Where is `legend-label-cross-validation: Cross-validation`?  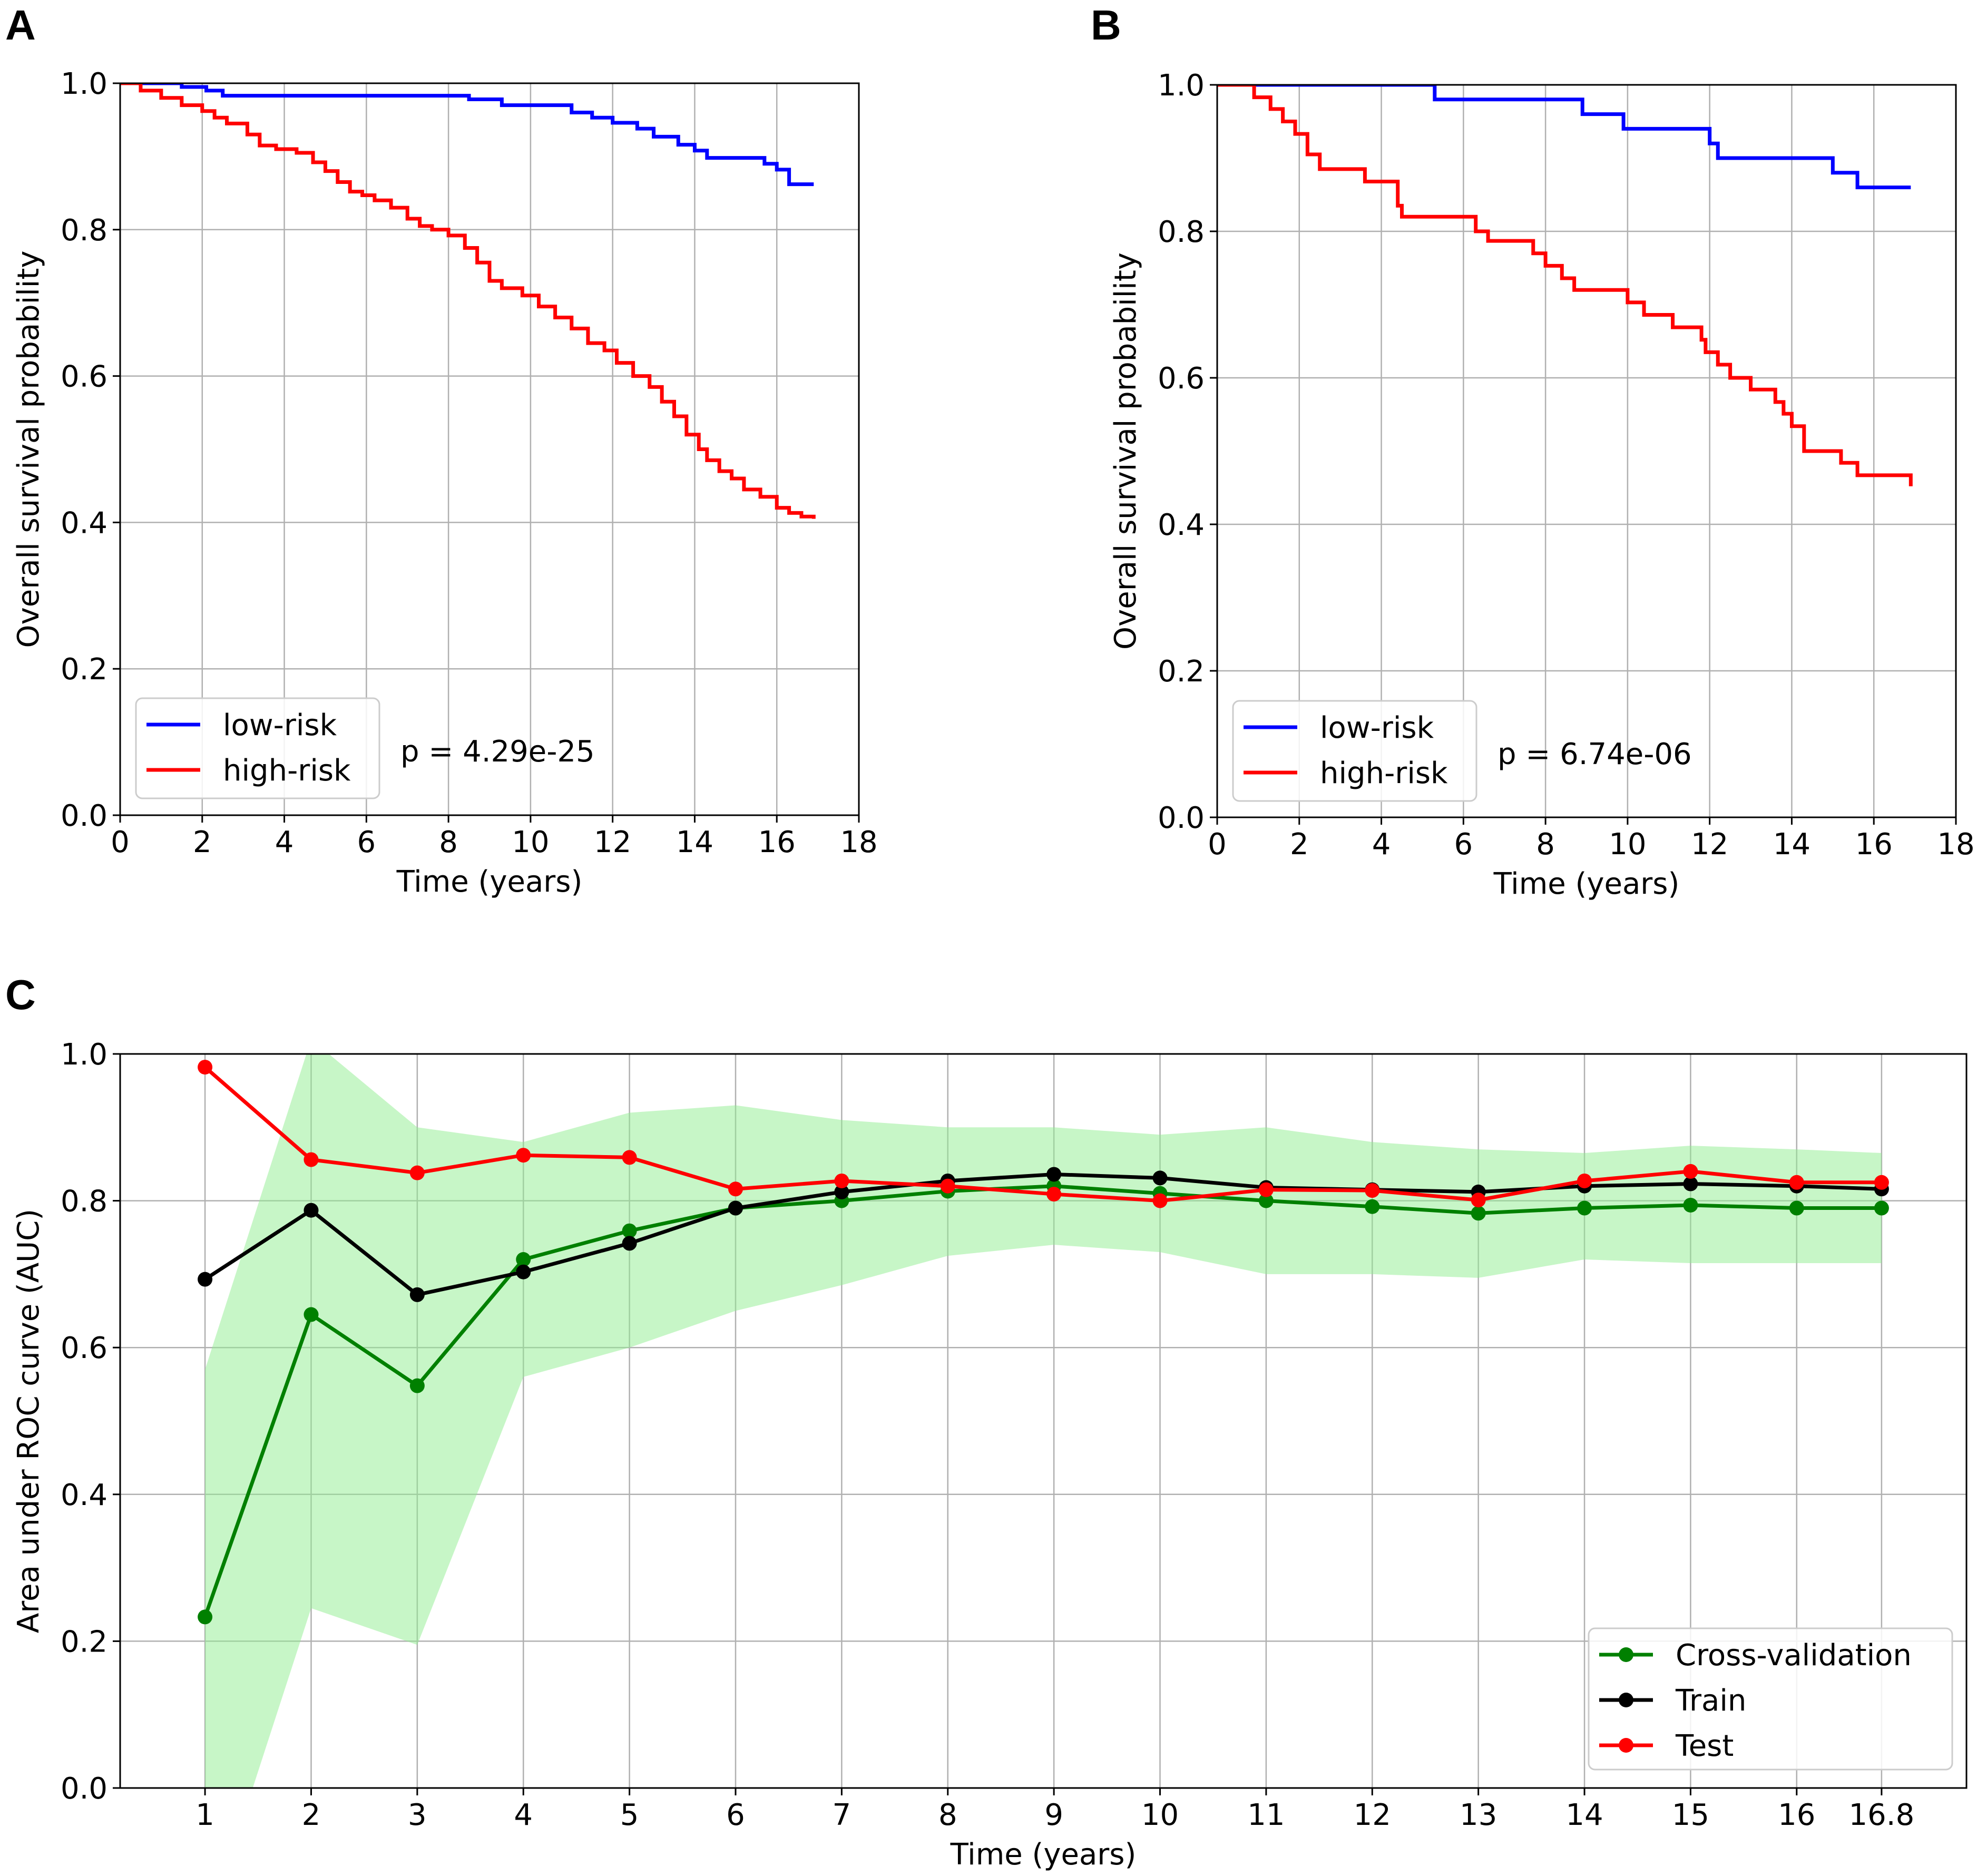 legend-label-cross-validation: Cross-validation is located at coordinates (1794, 1656).